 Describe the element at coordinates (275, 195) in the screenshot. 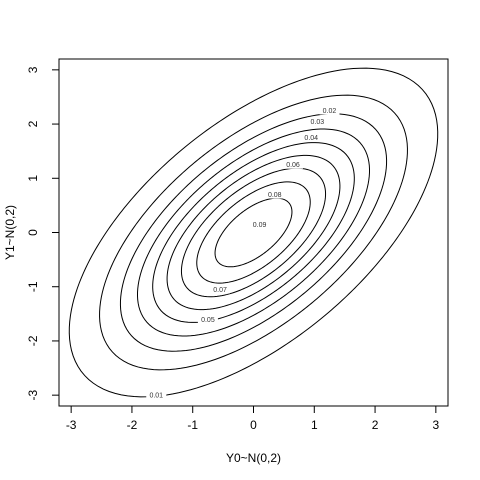

I see `contour-level-label: 0.08` at that location.